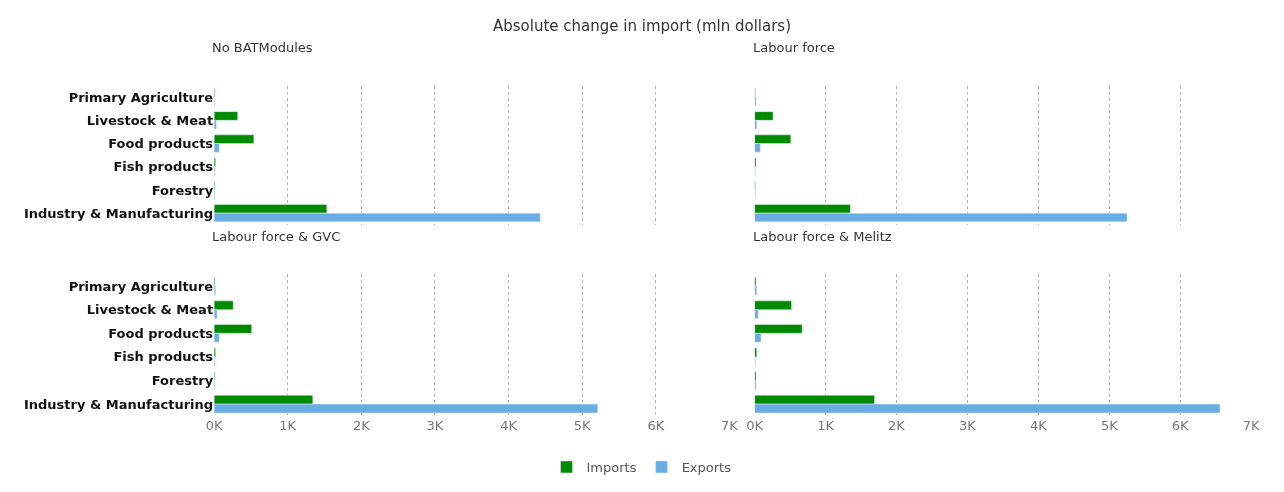  What do you see at coordinates (822, 236) in the screenshot?
I see `chart-title: Labour force & Melitz` at bounding box center [822, 236].